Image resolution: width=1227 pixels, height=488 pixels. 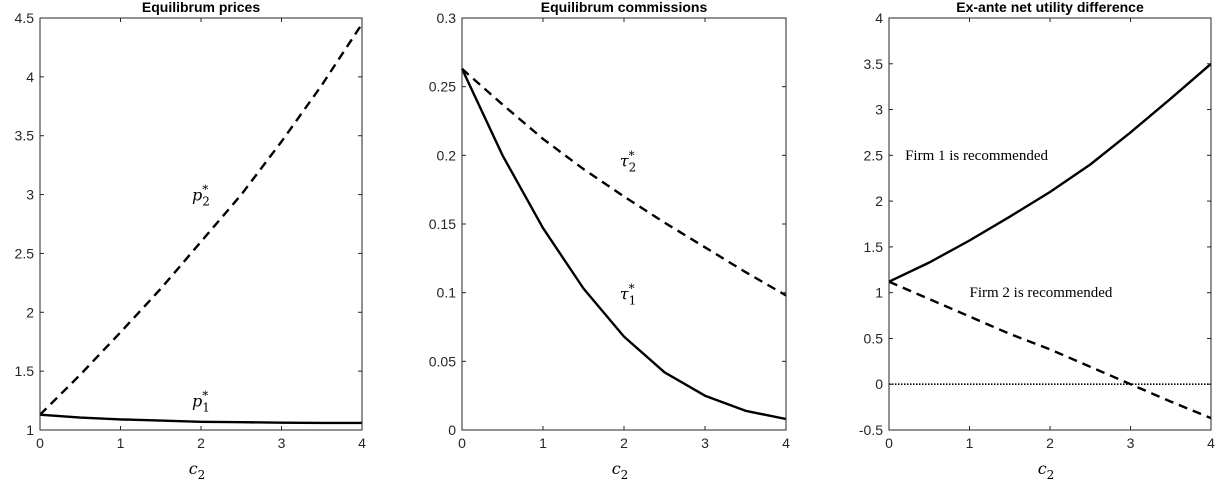 I want to click on y-tick-label: 0.15, so click(x=442, y=224).